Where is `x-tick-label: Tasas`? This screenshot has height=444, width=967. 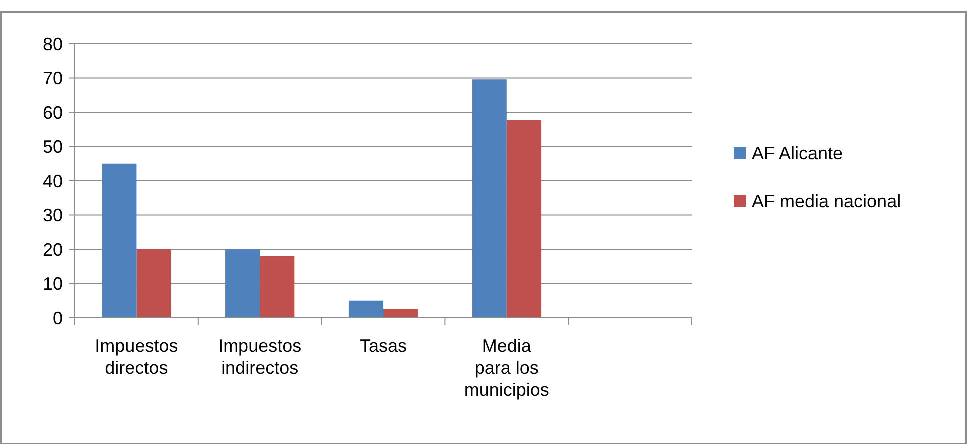 x-tick-label: Tasas is located at coordinates (384, 346).